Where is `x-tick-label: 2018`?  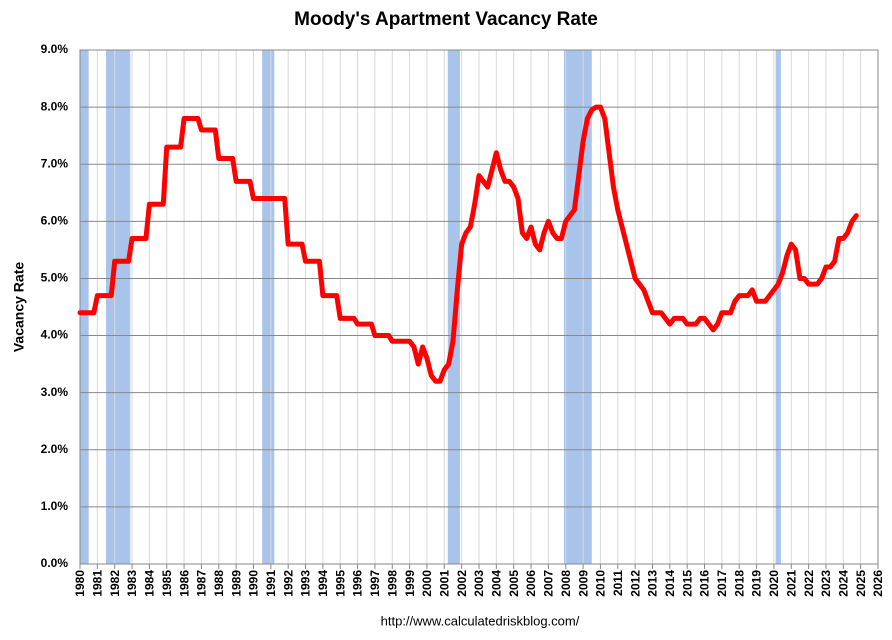 x-tick-label: 2018 is located at coordinates (739, 583).